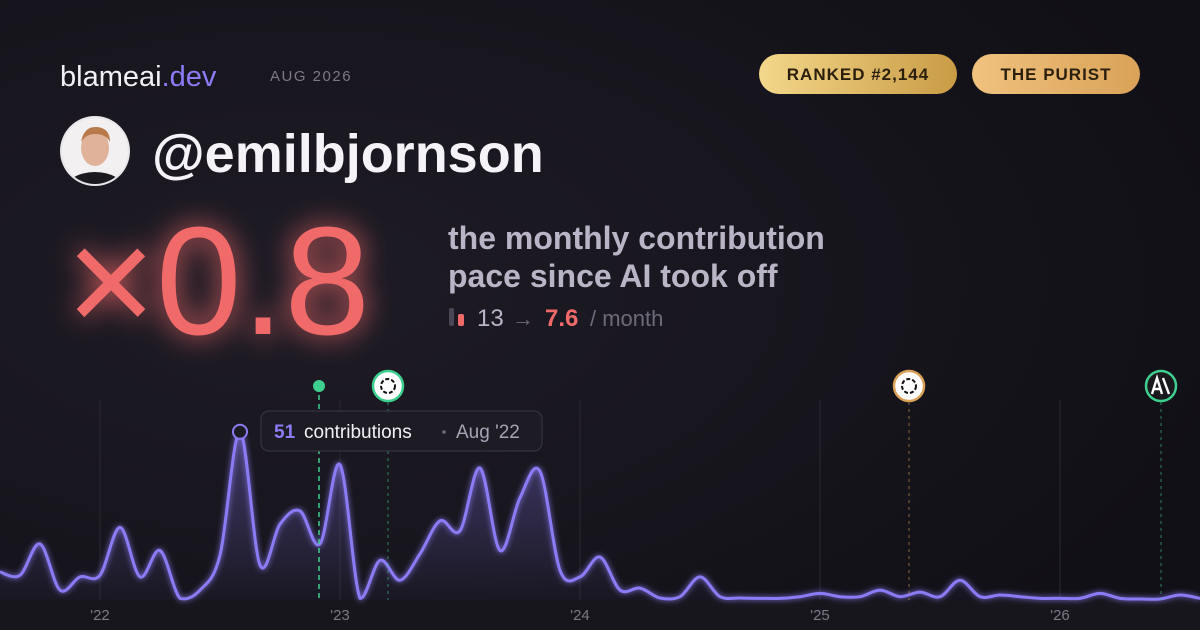 The image size is (1200, 630). I want to click on pace-unit: / month, so click(626, 318).